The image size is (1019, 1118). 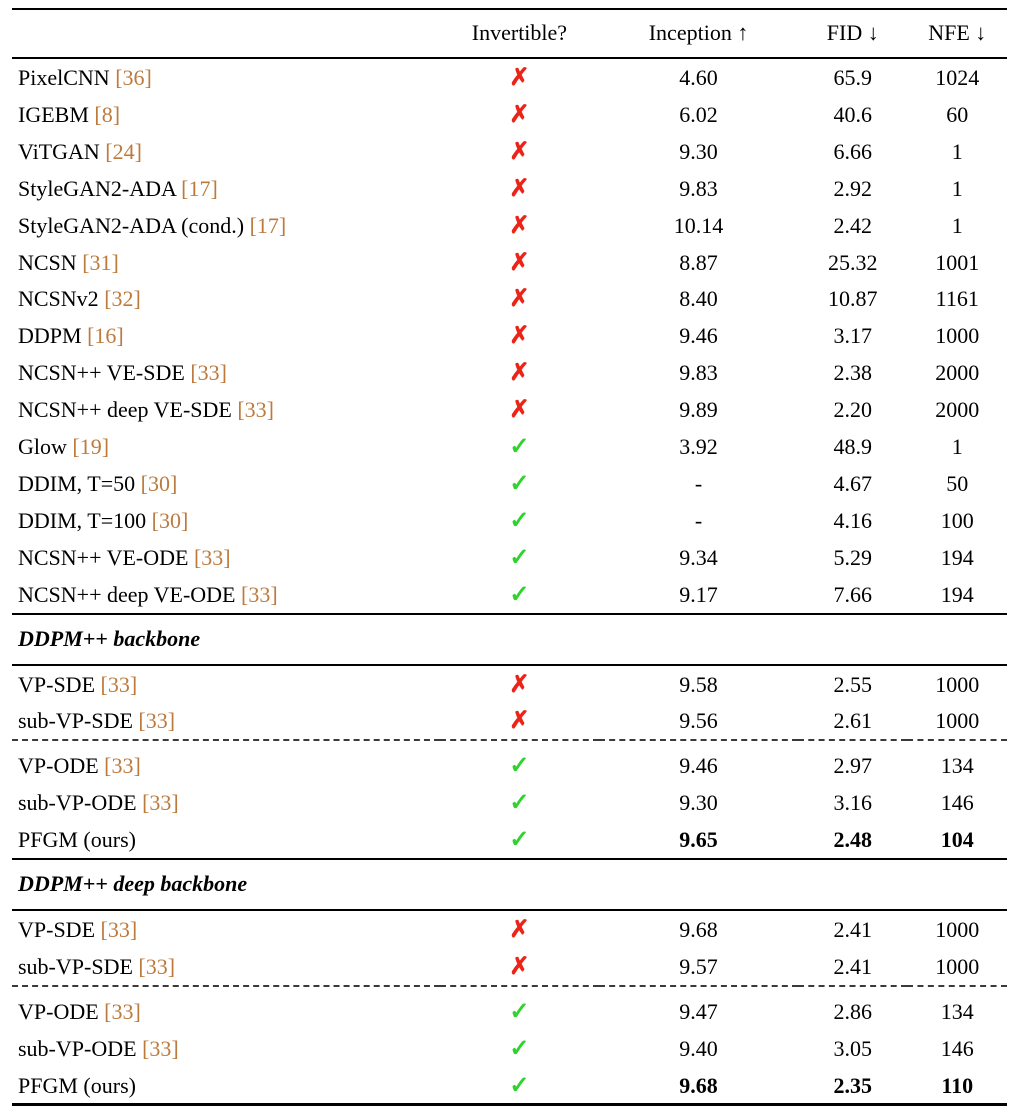 I want to click on method-cell: IGEBM [8], so click(x=226, y=114).